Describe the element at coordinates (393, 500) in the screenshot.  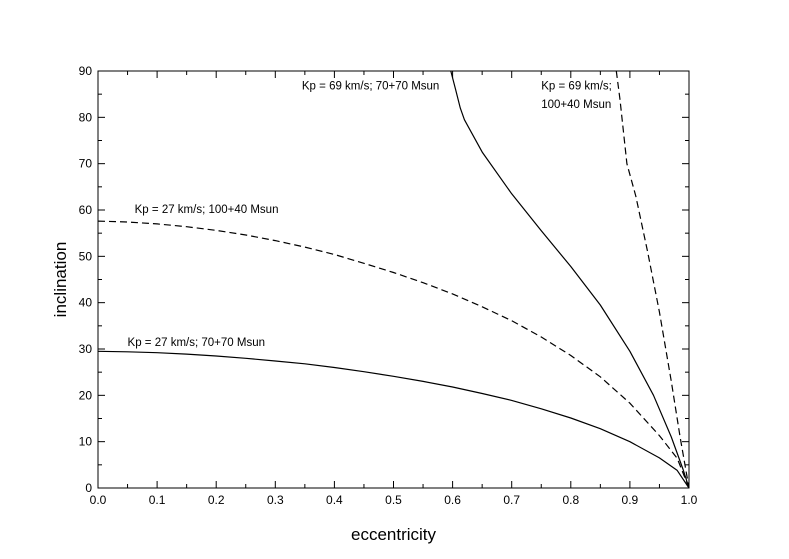
I see `x-tick-label: 0.5` at that location.